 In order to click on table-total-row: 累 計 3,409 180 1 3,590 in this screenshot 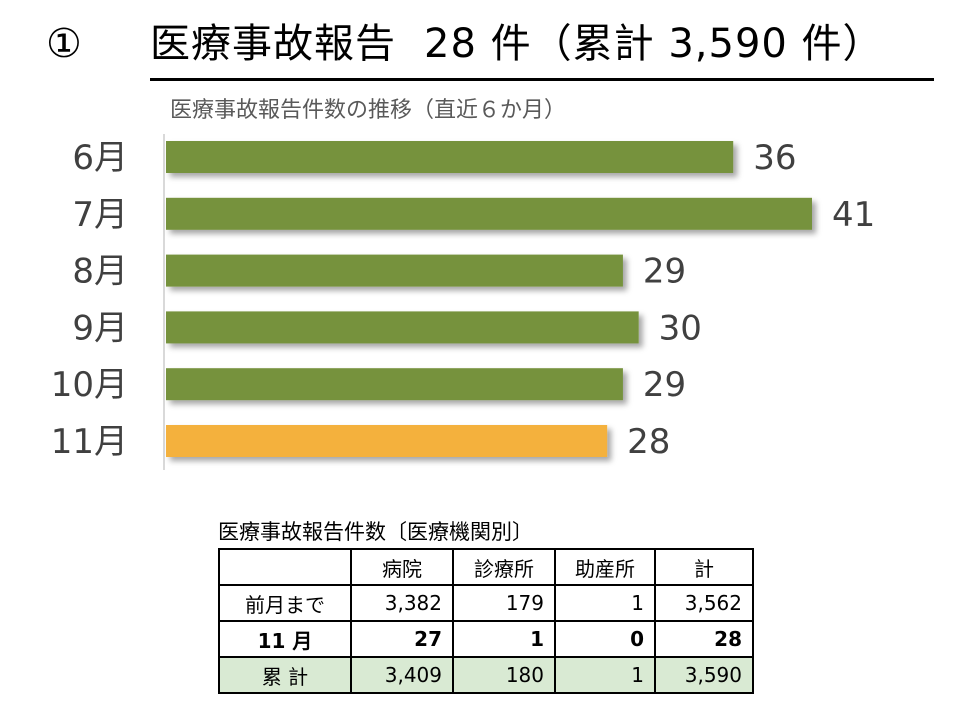, I will do `click(486, 675)`.